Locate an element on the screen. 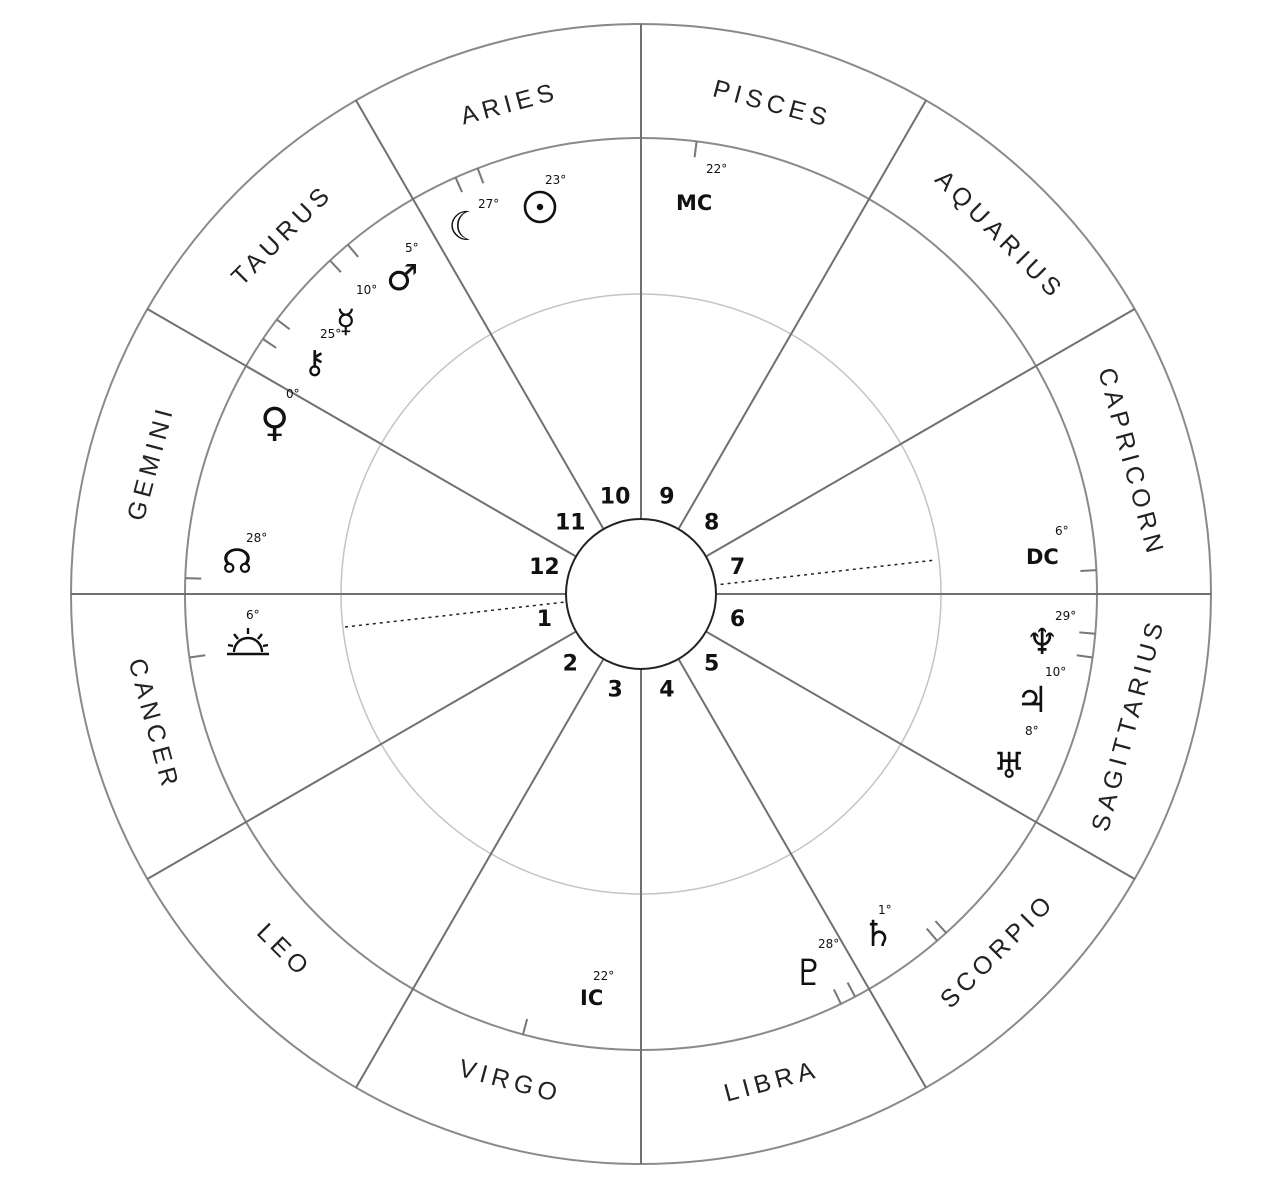 Image resolution: width=1272 pixels, height=1188 pixels. house-number-7: 7 is located at coordinates (737, 567).